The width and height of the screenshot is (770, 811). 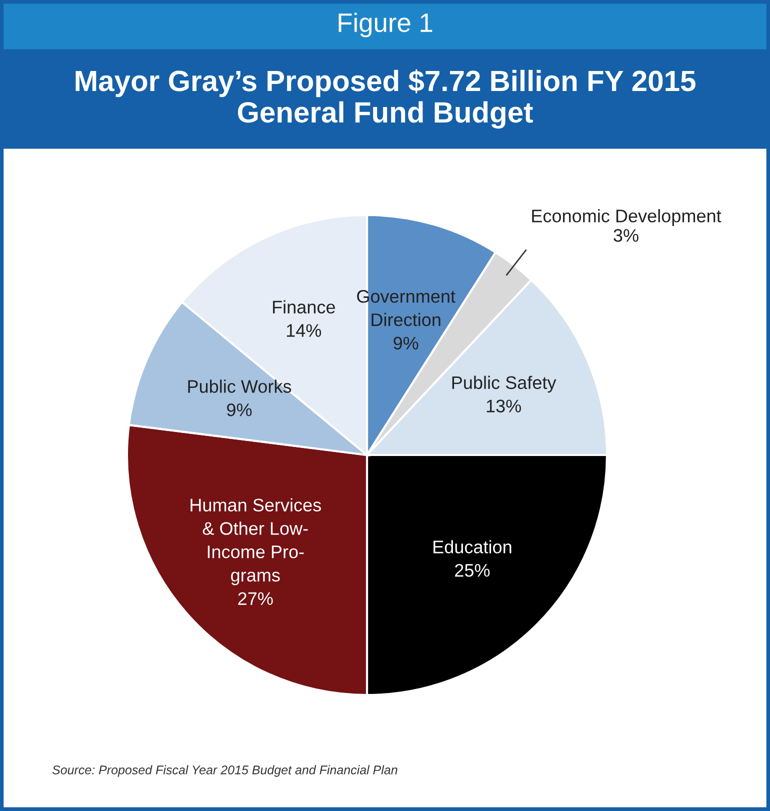 What do you see at coordinates (626, 235) in the screenshot?
I see `data-label: 3%` at bounding box center [626, 235].